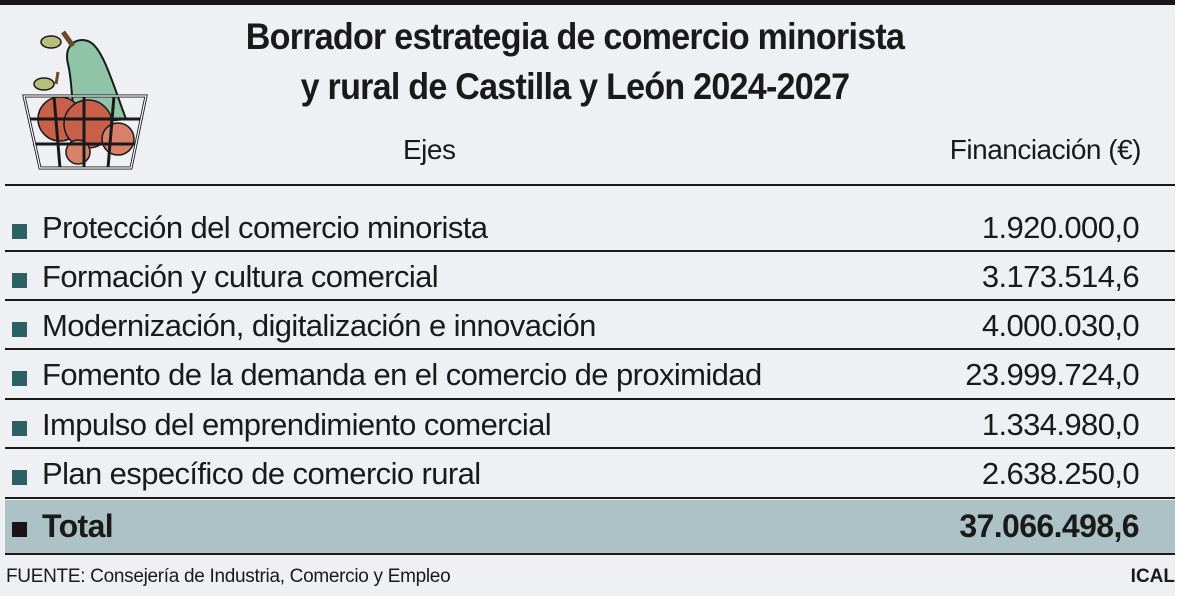 Image resolution: width=1179 pixels, height=596 pixels. I want to click on row-value: 3.173.514,6, so click(1060, 276).